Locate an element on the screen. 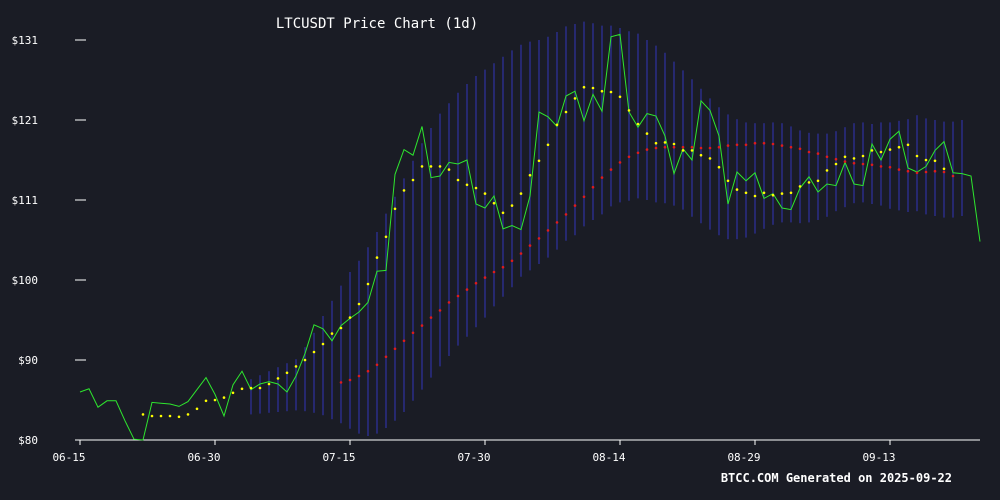  y-tick-label: $131 is located at coordinates (25, 40).